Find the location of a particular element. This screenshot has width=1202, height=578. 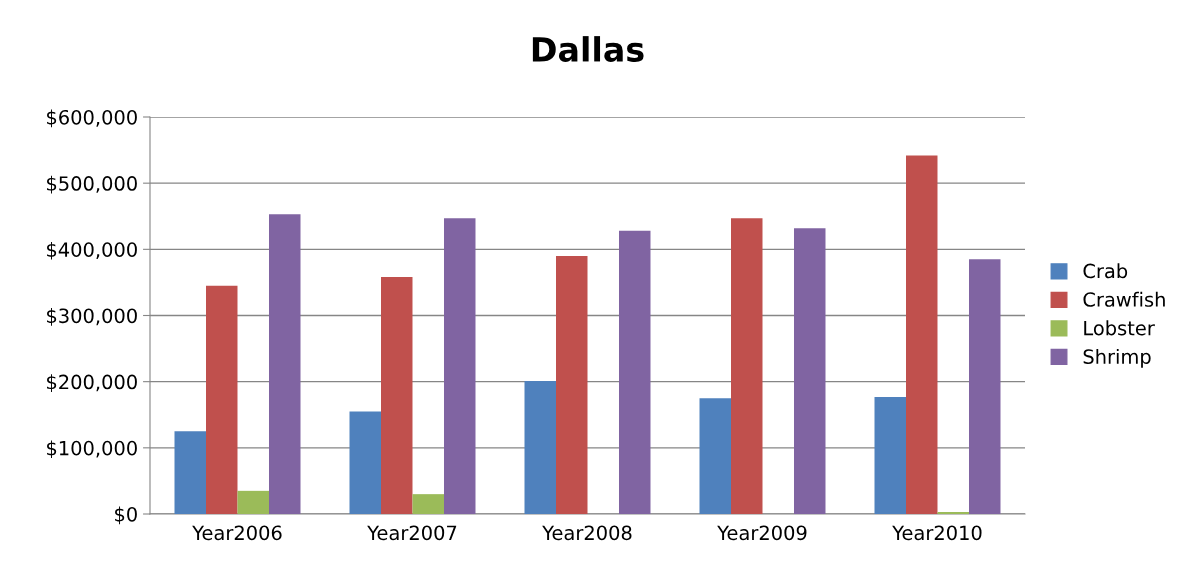

legend-label: Shrimp is located at coordinates (1117, 358).